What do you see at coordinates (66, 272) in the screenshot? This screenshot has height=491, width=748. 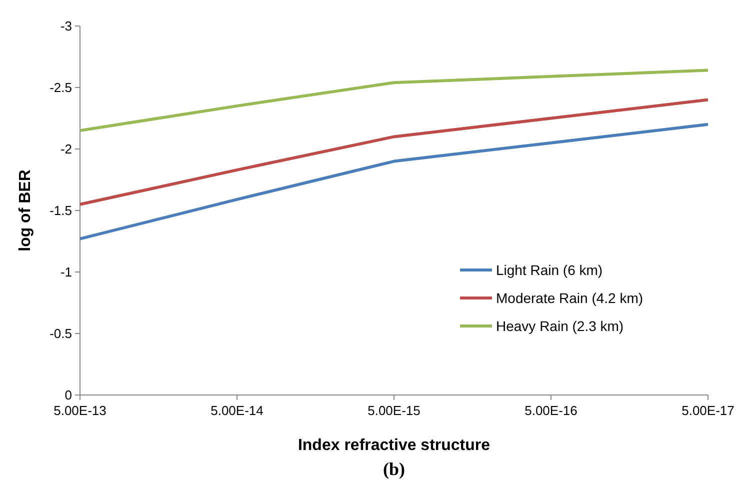 I see `y-tick-label: -1` at bounding box center [66, 272].